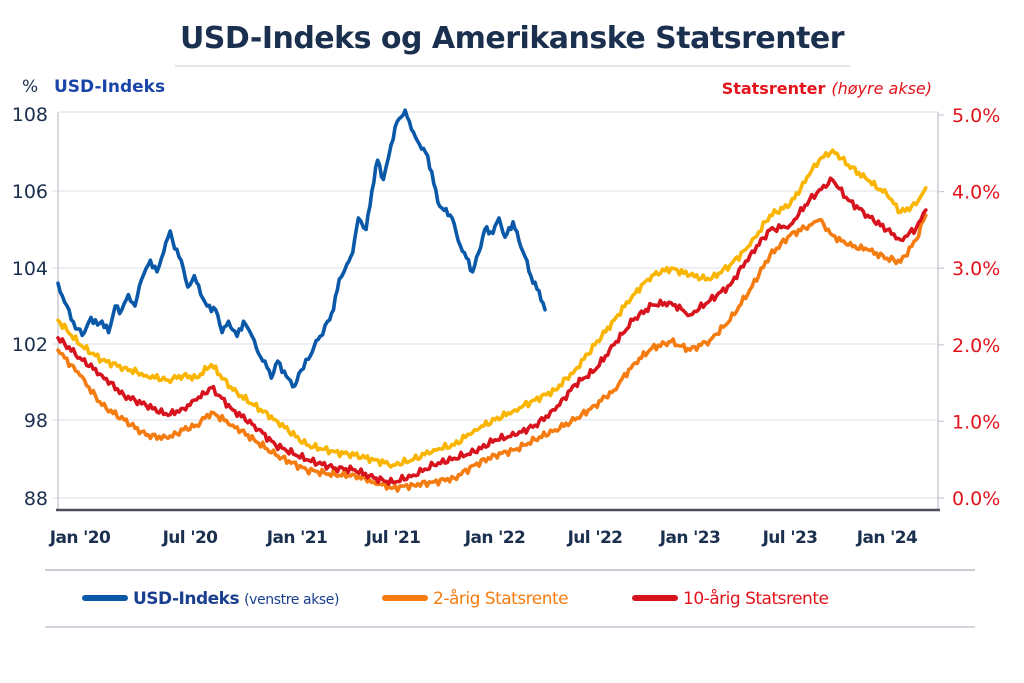 This screenshot has width=1024, height=683. Describe the element at coordinates (512, 38) in the screenshot. I see `chart-title: USD-Indeks og Amerikanske Statsrenter` at that location.